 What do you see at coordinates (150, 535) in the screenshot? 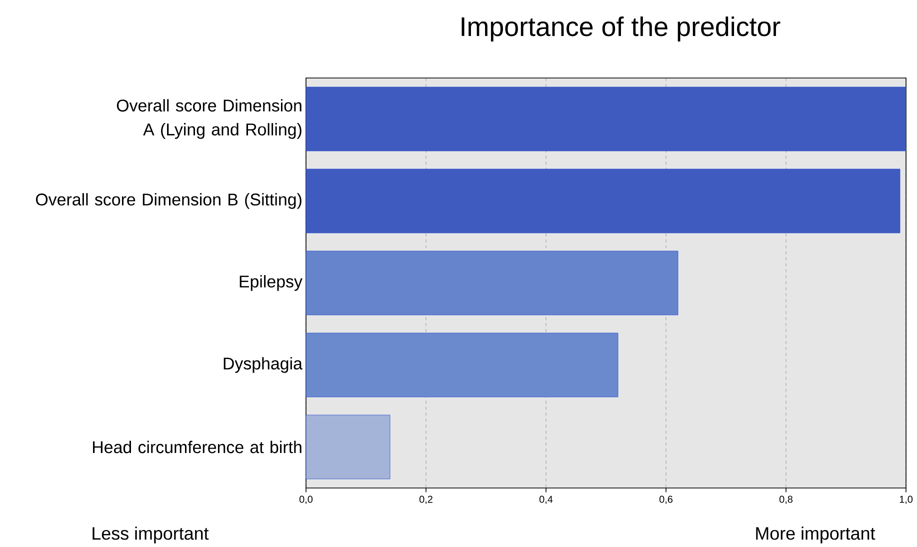
I see `text: Less important` at bounding box center [150, 535].